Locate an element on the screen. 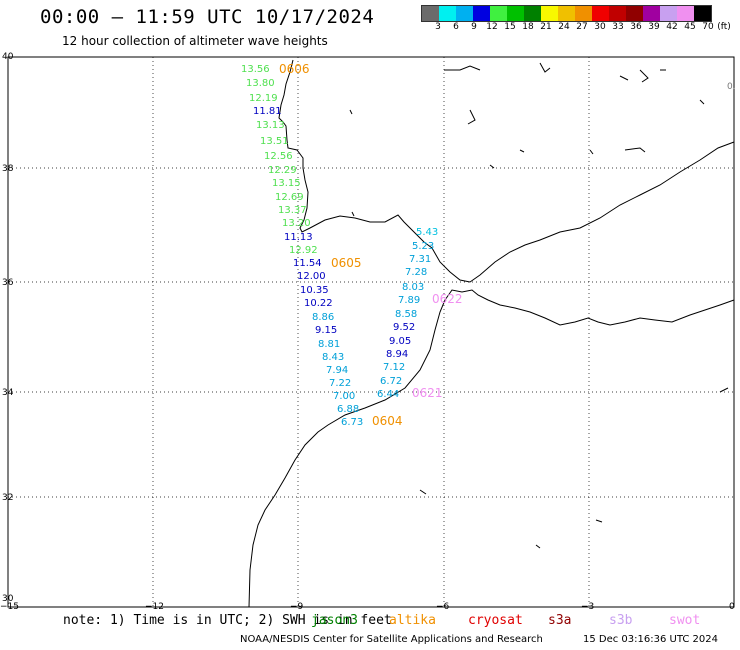  map-title: 00:00 – 11:59 UTC 10/17/2024 is located at coordinates (207, 17).